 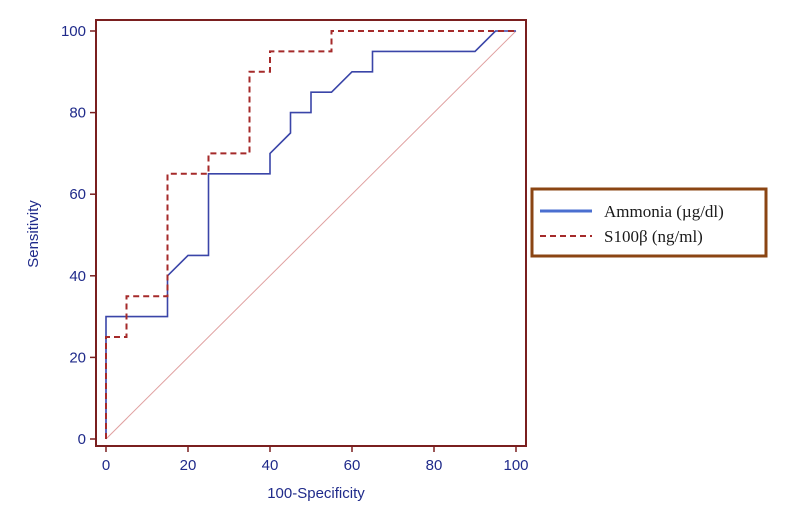 What do you see at coordinates (515, 465) in the screenshot?
I see `x-tick-label: 100` at bounding box center [515, 465].